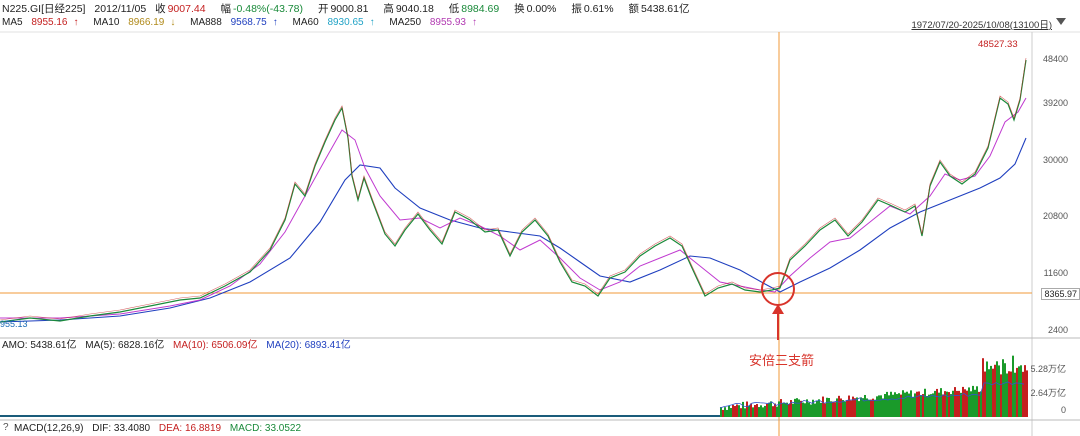 The width and height of the screenshot is (1080, 436). Describe the element at coordinates (225, 9) in the screenshot. I see `change-label: 幅` at that location.